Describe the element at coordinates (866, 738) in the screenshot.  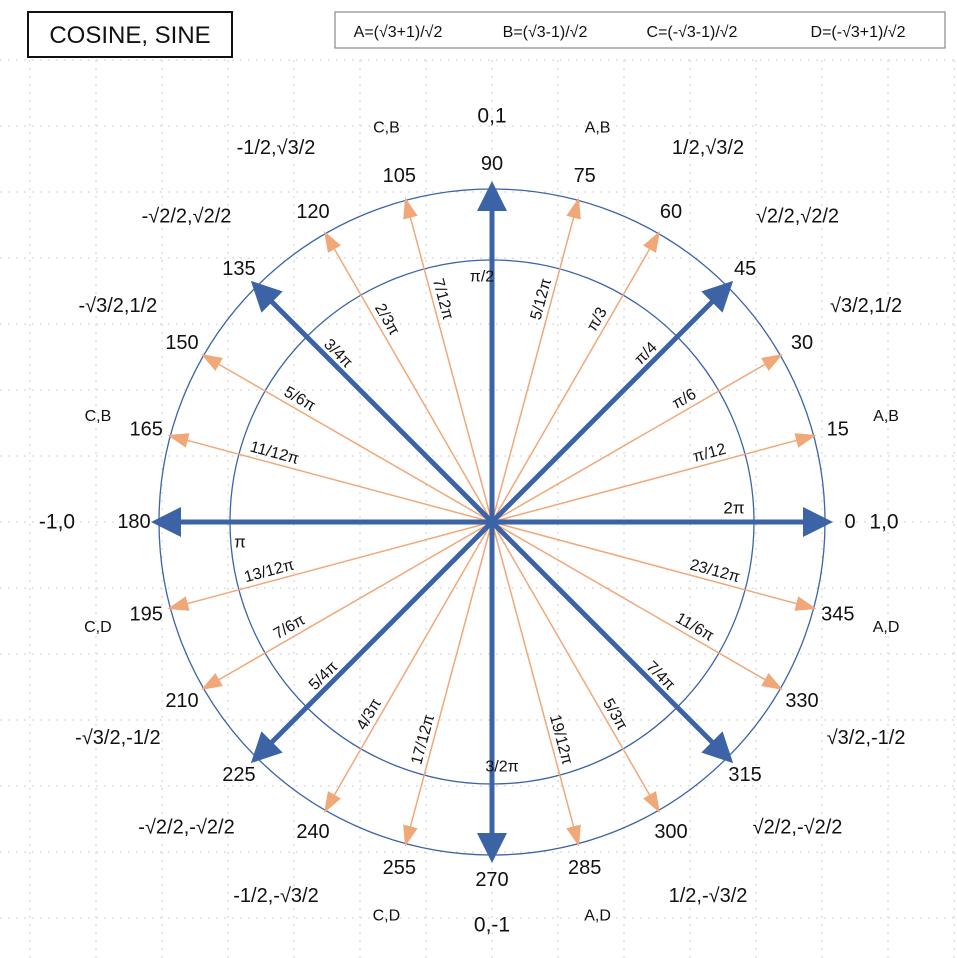
I see `coord-label-330: √3/2,-1/2` at that location.